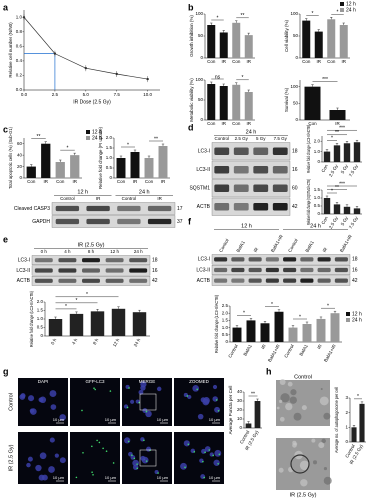 Image resolution: width=373 pixels, height=500 pixels. Describe the element at coordinates (295, 189) in the screenshot. I see `band-size: 60` at that location.